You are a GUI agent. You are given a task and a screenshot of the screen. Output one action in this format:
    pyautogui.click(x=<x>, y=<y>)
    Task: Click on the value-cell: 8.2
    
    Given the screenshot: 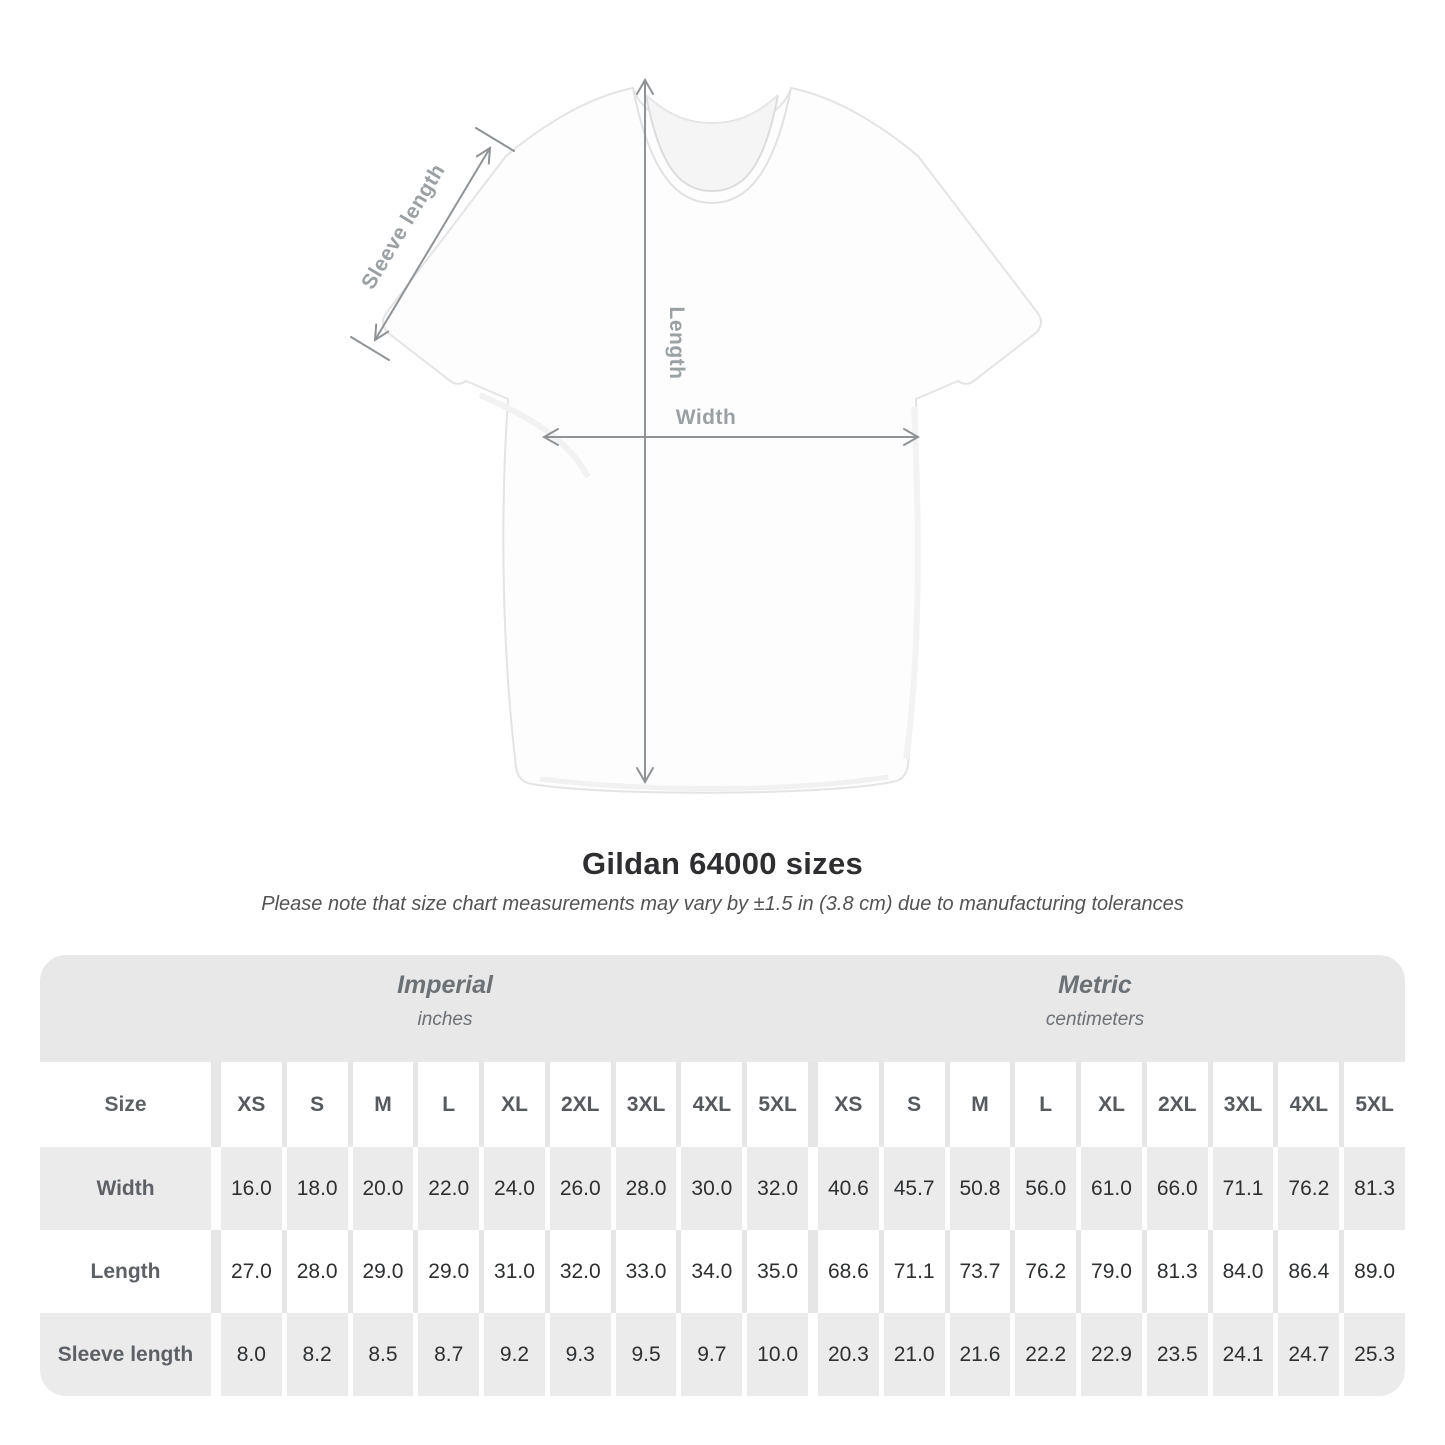 What is the action you would take?
    pyautogui.click(x=317, y=1354)
    